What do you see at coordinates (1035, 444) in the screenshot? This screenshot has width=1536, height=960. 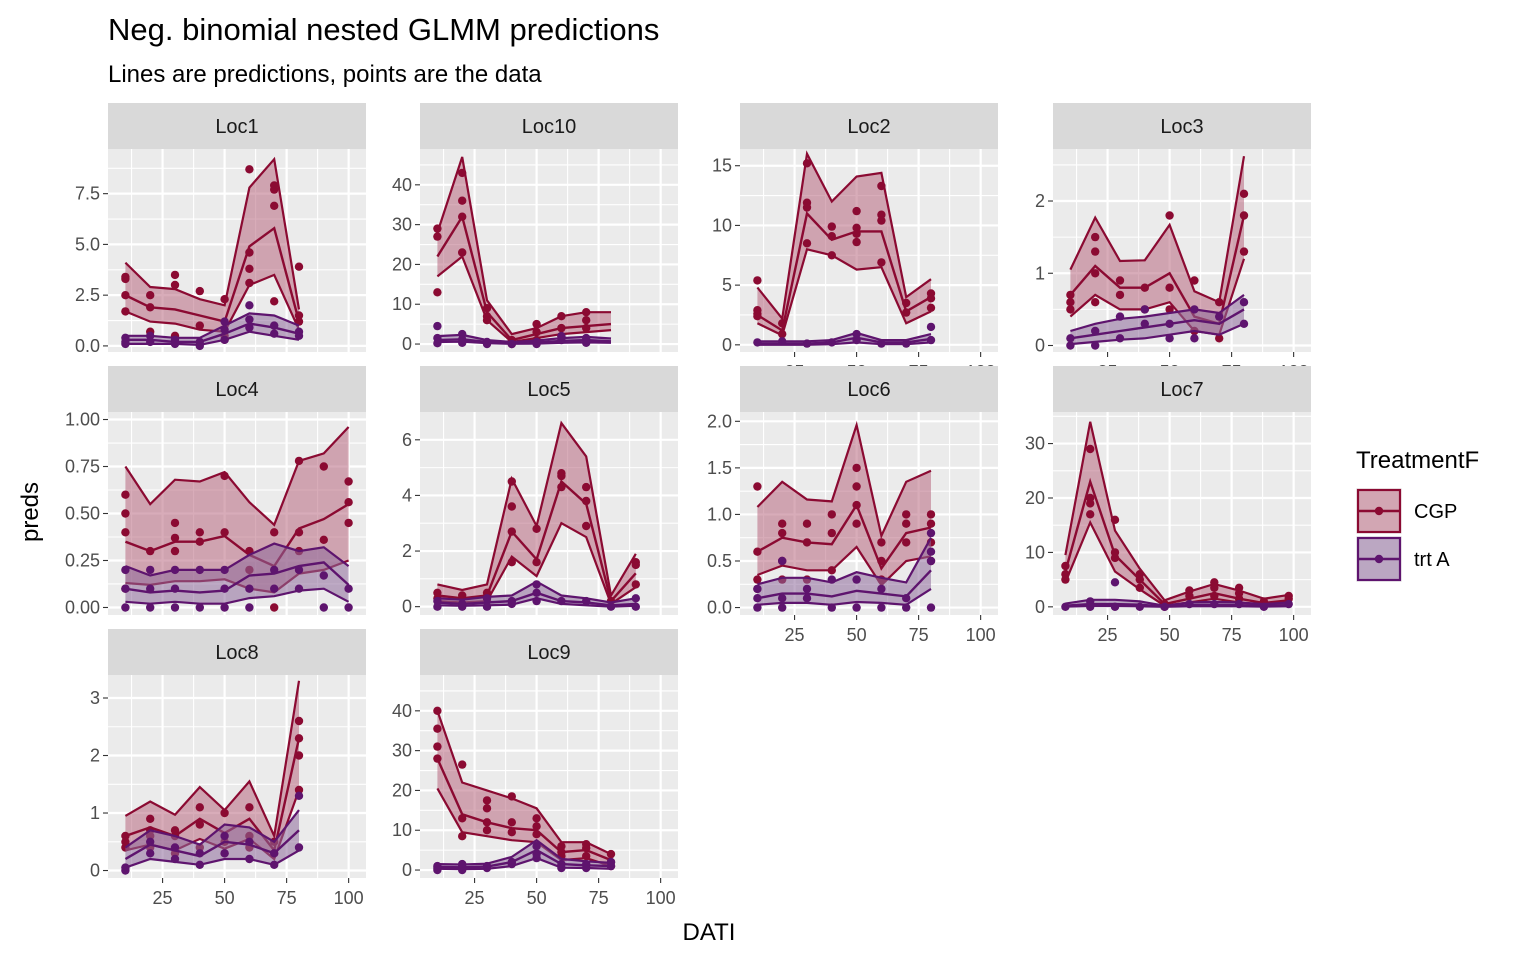 I see `y-tick-label: 30` at bounding box center [1035, 444].